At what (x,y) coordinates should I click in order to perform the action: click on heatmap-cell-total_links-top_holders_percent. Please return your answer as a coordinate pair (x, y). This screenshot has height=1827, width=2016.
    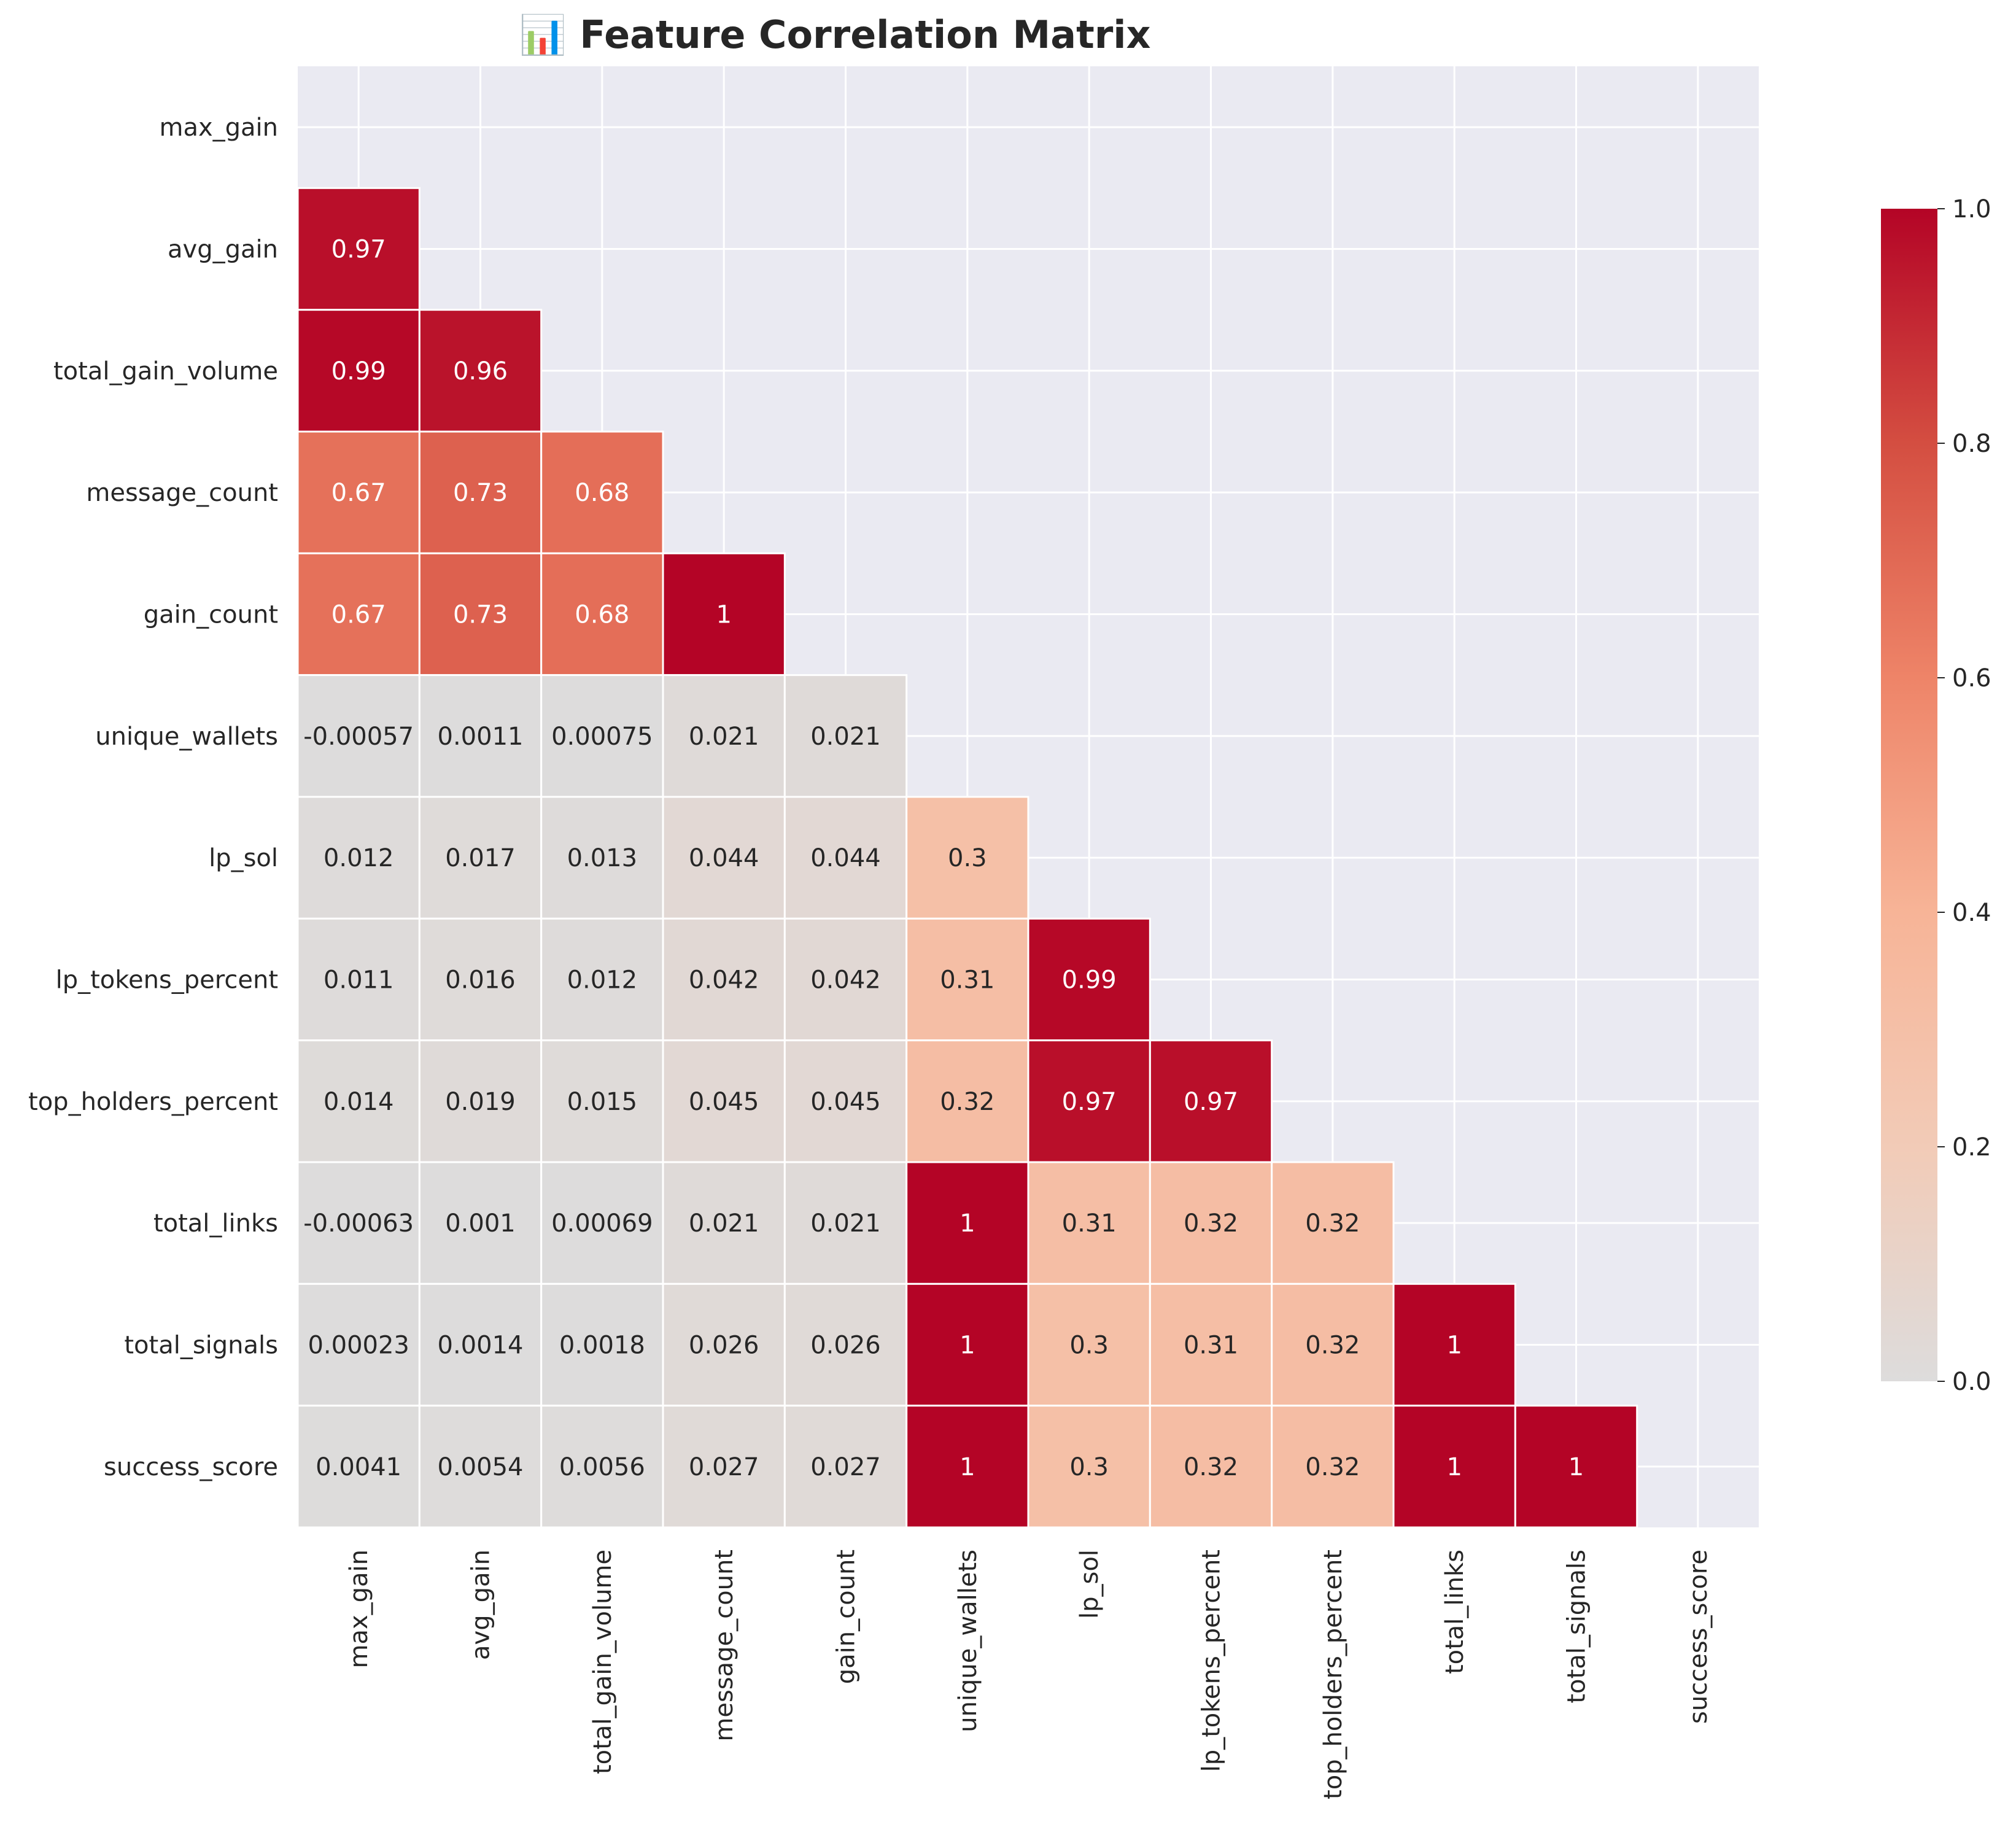
    Looking at the image, I should click on (1333, 1223).